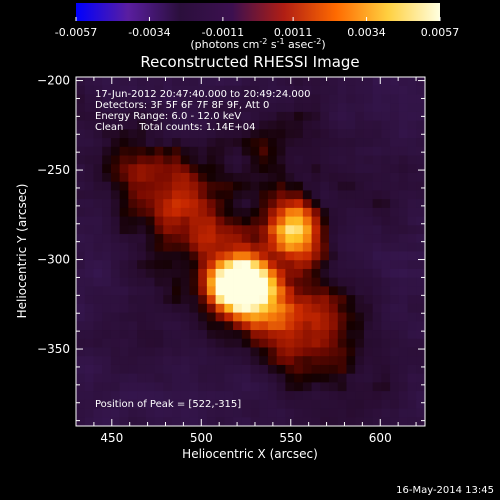 This screenshot has height=500, width=500. What do you see at coordinates (201, 438) in the screenshot?
I see `x-tick-label: 500` at bounding box center [201, 438].